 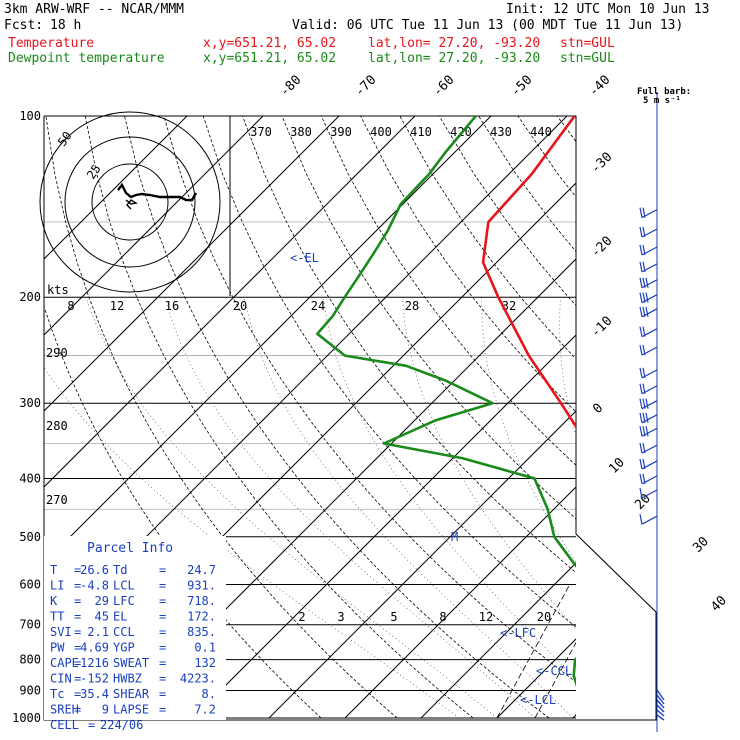 I want to click on hodo-ring, so click(x=130, y=202).